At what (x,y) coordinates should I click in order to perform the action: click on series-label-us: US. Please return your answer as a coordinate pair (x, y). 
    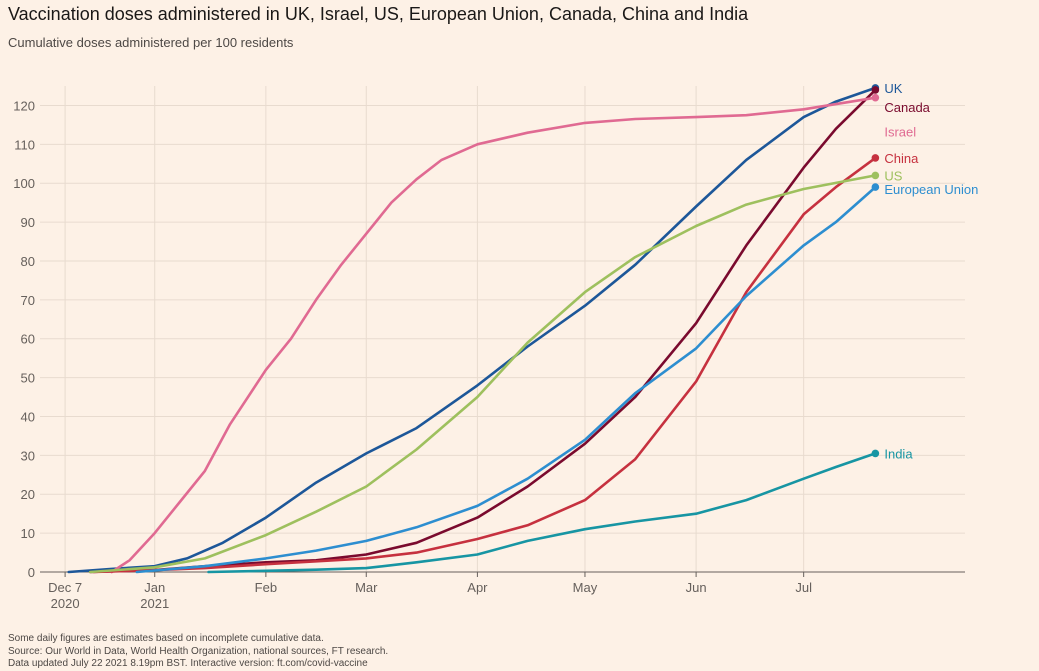
    Looking at the image, I should click on (893, 175).